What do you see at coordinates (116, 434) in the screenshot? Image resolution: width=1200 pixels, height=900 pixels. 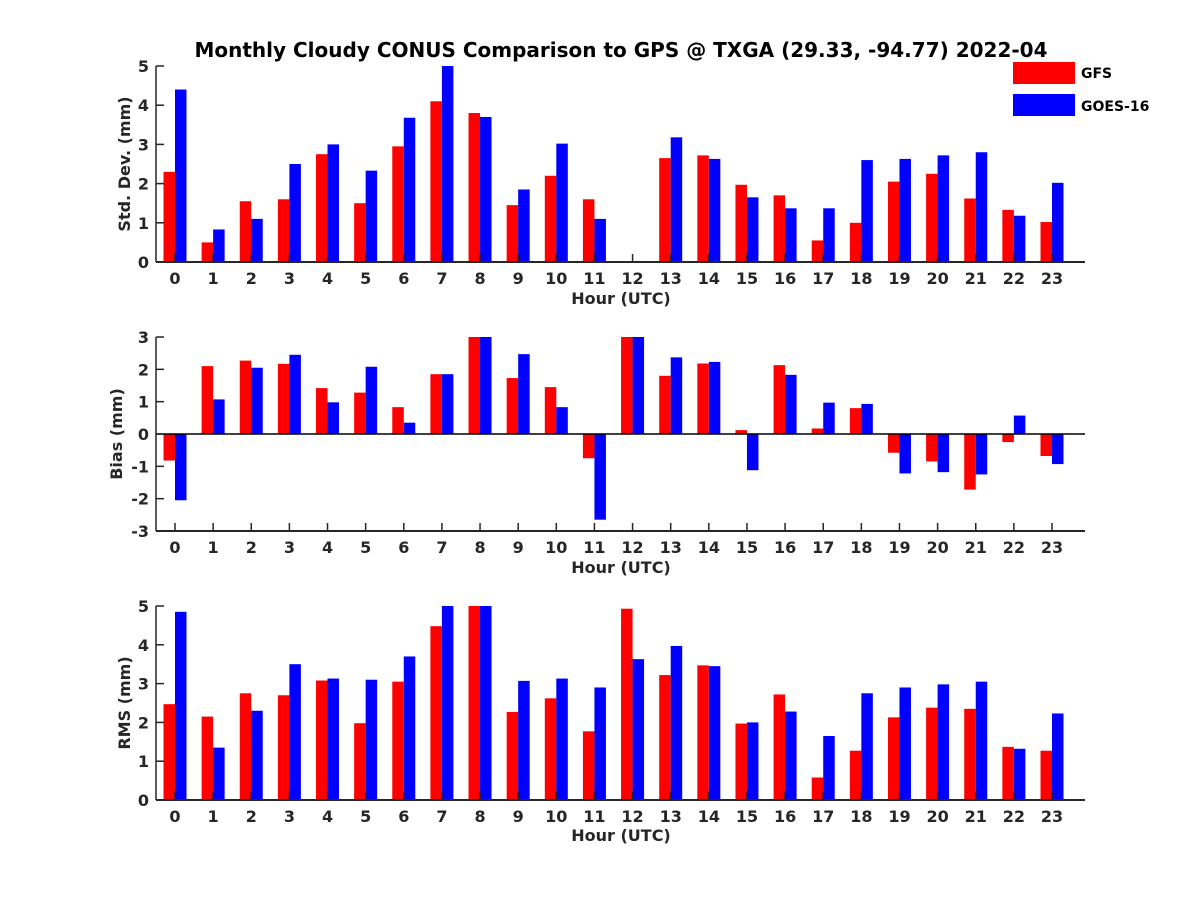 I see `bias-y-axis-label: Bias (mm)` at bounding box center [116, 434].